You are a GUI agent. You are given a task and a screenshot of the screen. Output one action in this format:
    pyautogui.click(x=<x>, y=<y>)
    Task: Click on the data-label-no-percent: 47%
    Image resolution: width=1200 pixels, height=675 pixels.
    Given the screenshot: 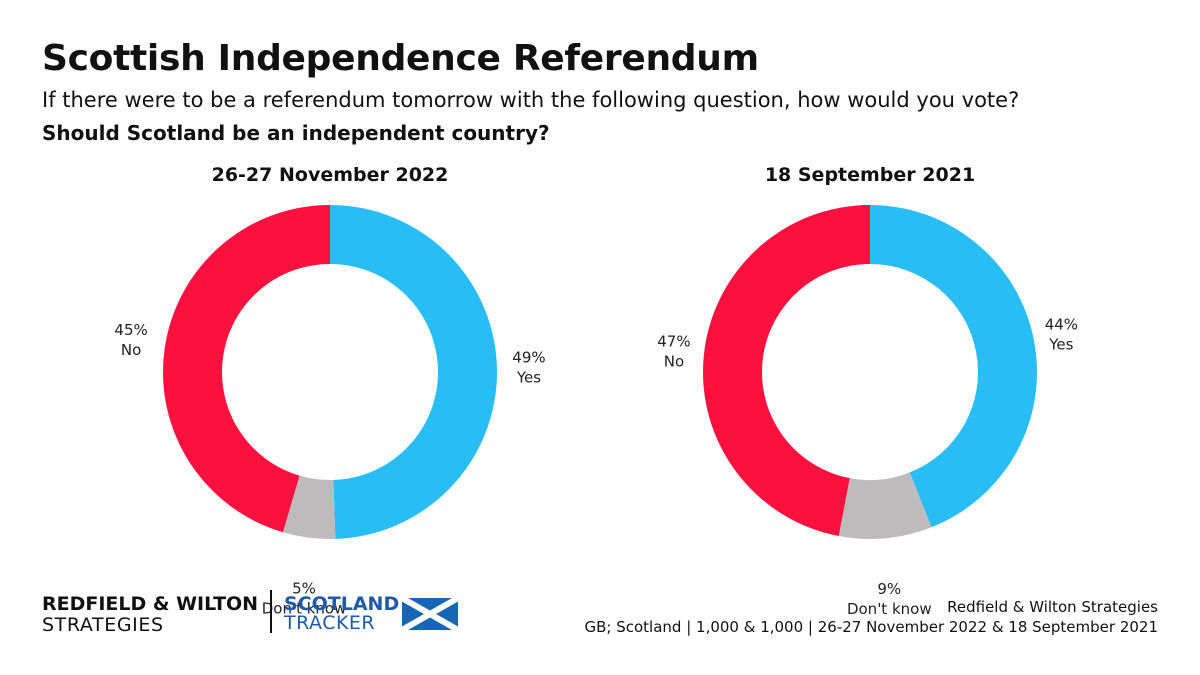 What is the action you would take?
    pyautogui.click(x=673, y=342)
    